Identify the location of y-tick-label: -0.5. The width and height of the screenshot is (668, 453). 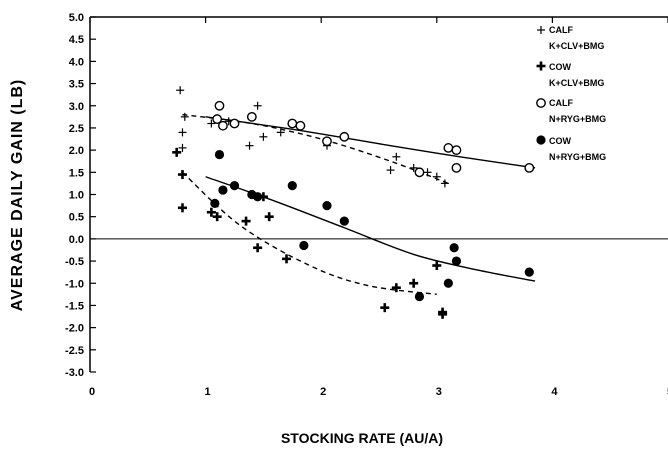
(74, 262).